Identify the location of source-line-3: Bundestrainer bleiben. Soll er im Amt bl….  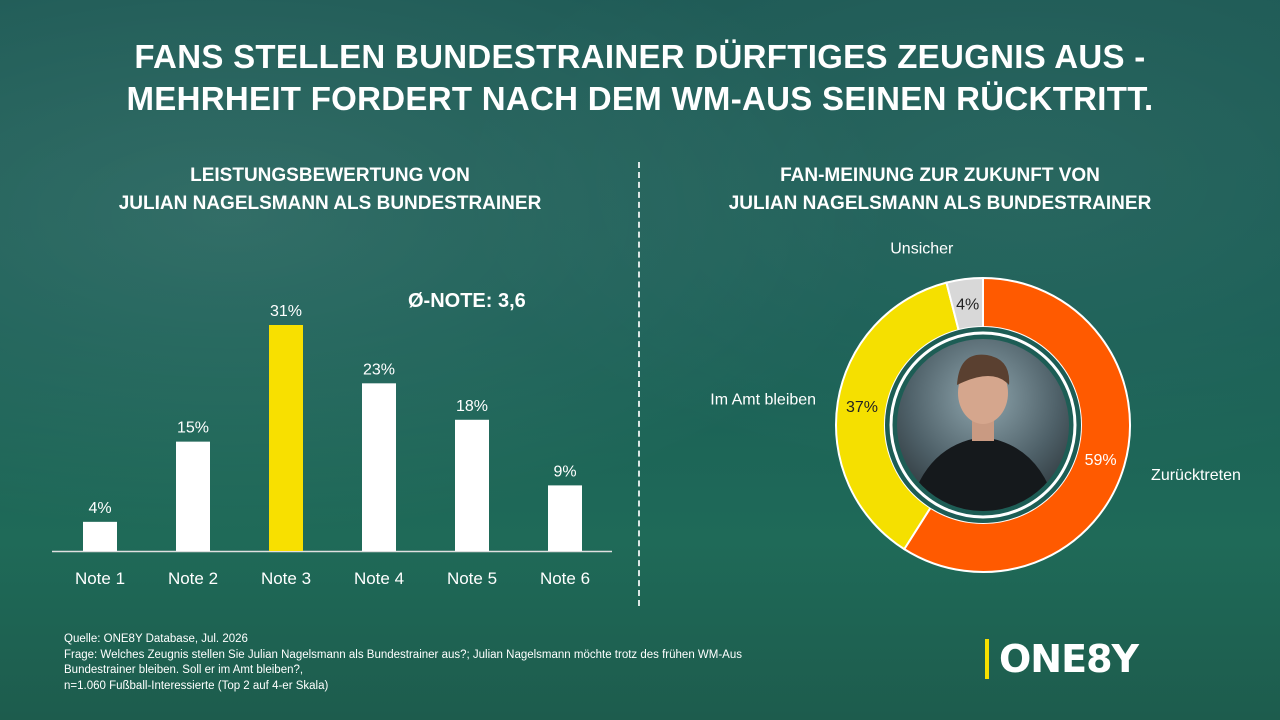
(184, 670).